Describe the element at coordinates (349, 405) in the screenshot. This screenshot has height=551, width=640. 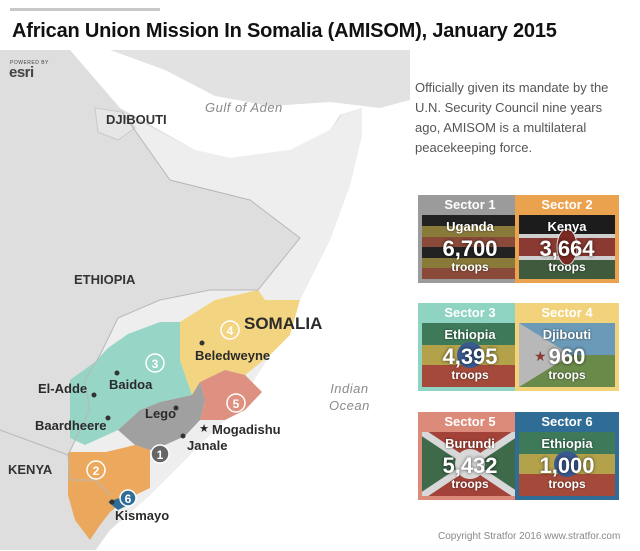
I see `label-ocean: Ocean` at that location.